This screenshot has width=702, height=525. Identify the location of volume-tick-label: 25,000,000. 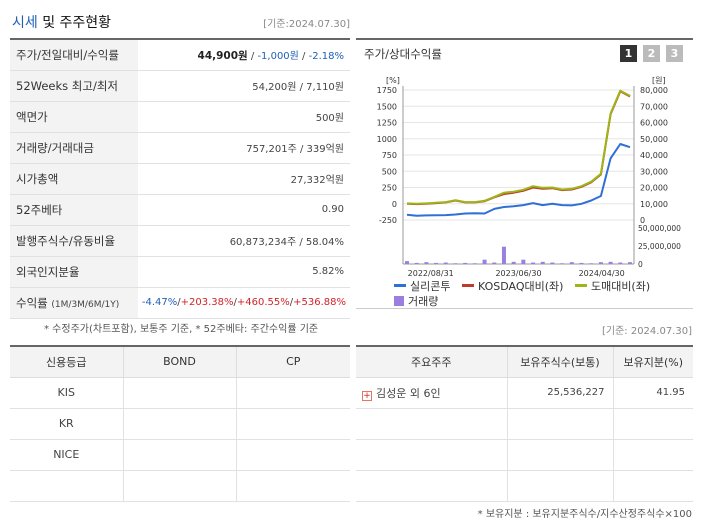
(659, 246).